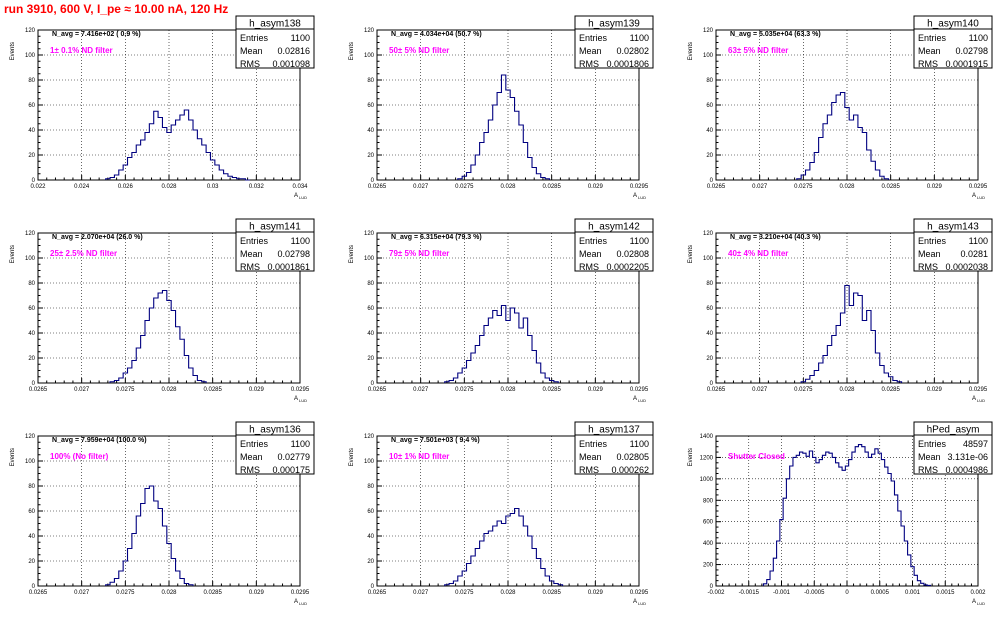  Describe the element at coordinates (749, 593) in the screenshot. I see `x-tick-label: -0.0015` at that location.